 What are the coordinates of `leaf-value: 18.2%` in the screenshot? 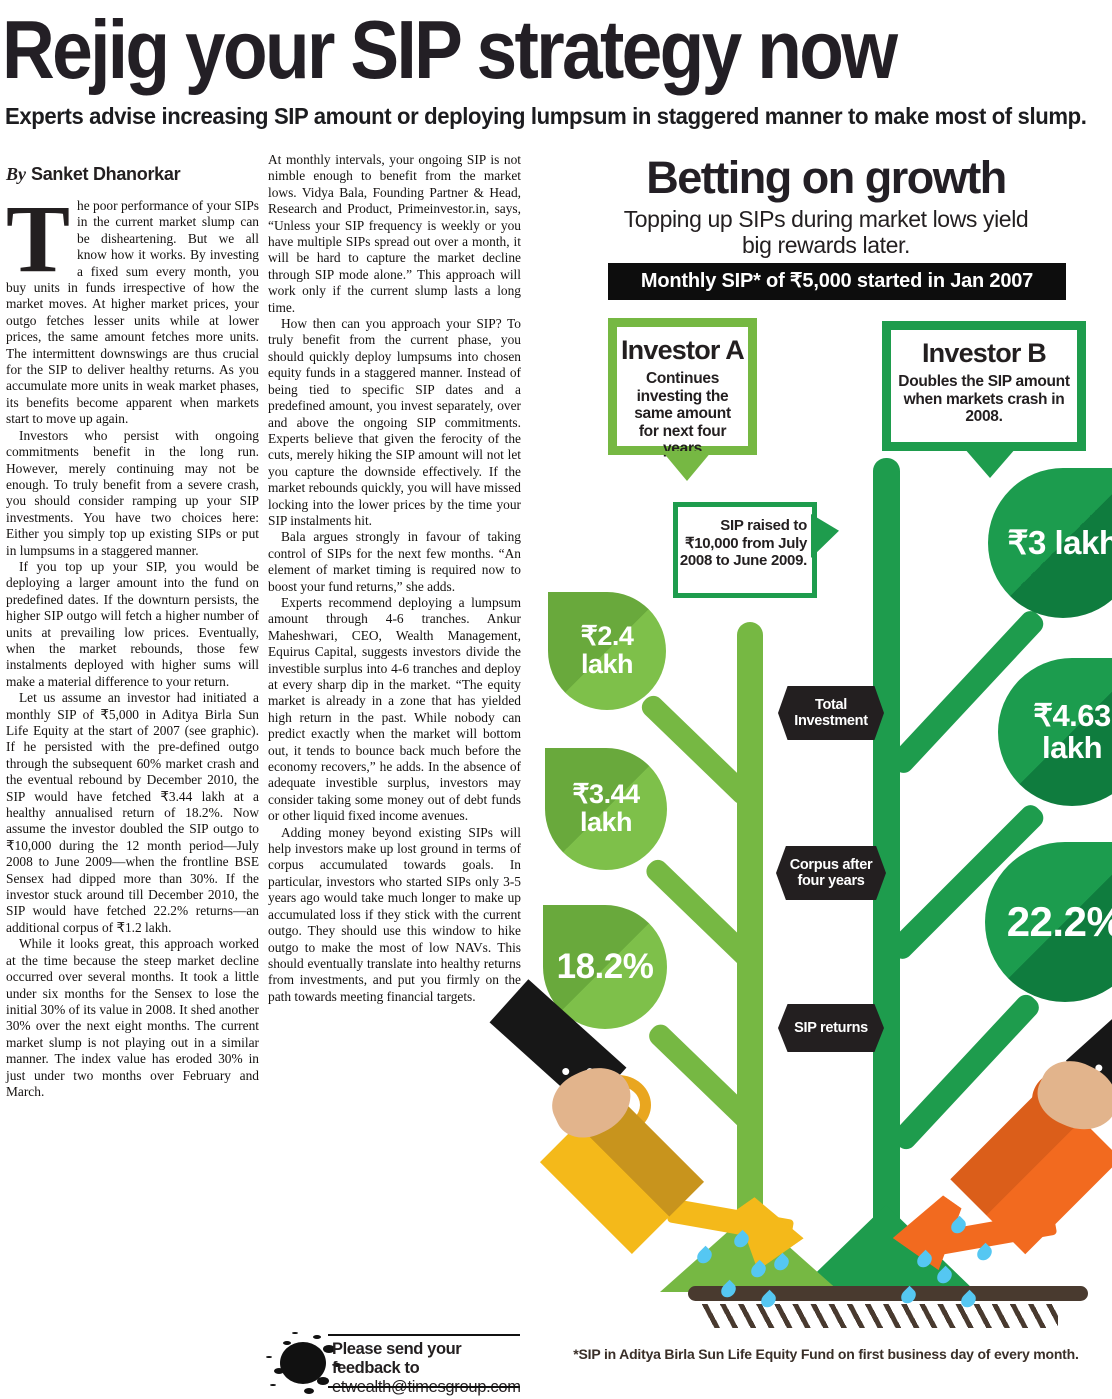 It's located at (605, 967).